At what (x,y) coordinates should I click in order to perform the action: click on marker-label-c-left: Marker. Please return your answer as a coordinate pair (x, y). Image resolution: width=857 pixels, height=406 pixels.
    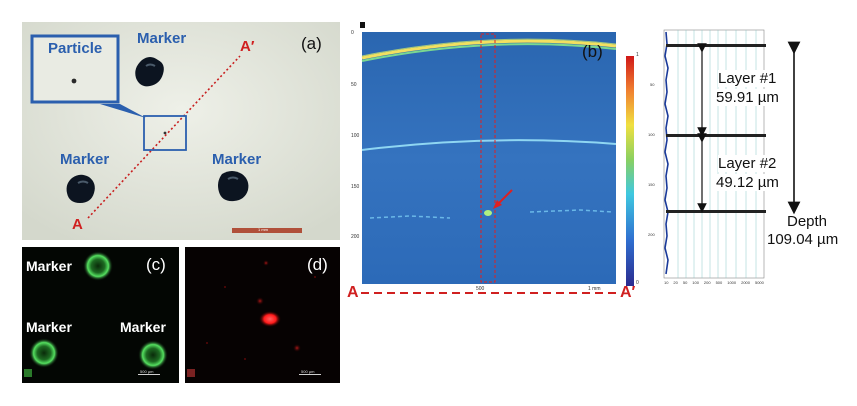
    Looking at the image, I should click on (49, 327).